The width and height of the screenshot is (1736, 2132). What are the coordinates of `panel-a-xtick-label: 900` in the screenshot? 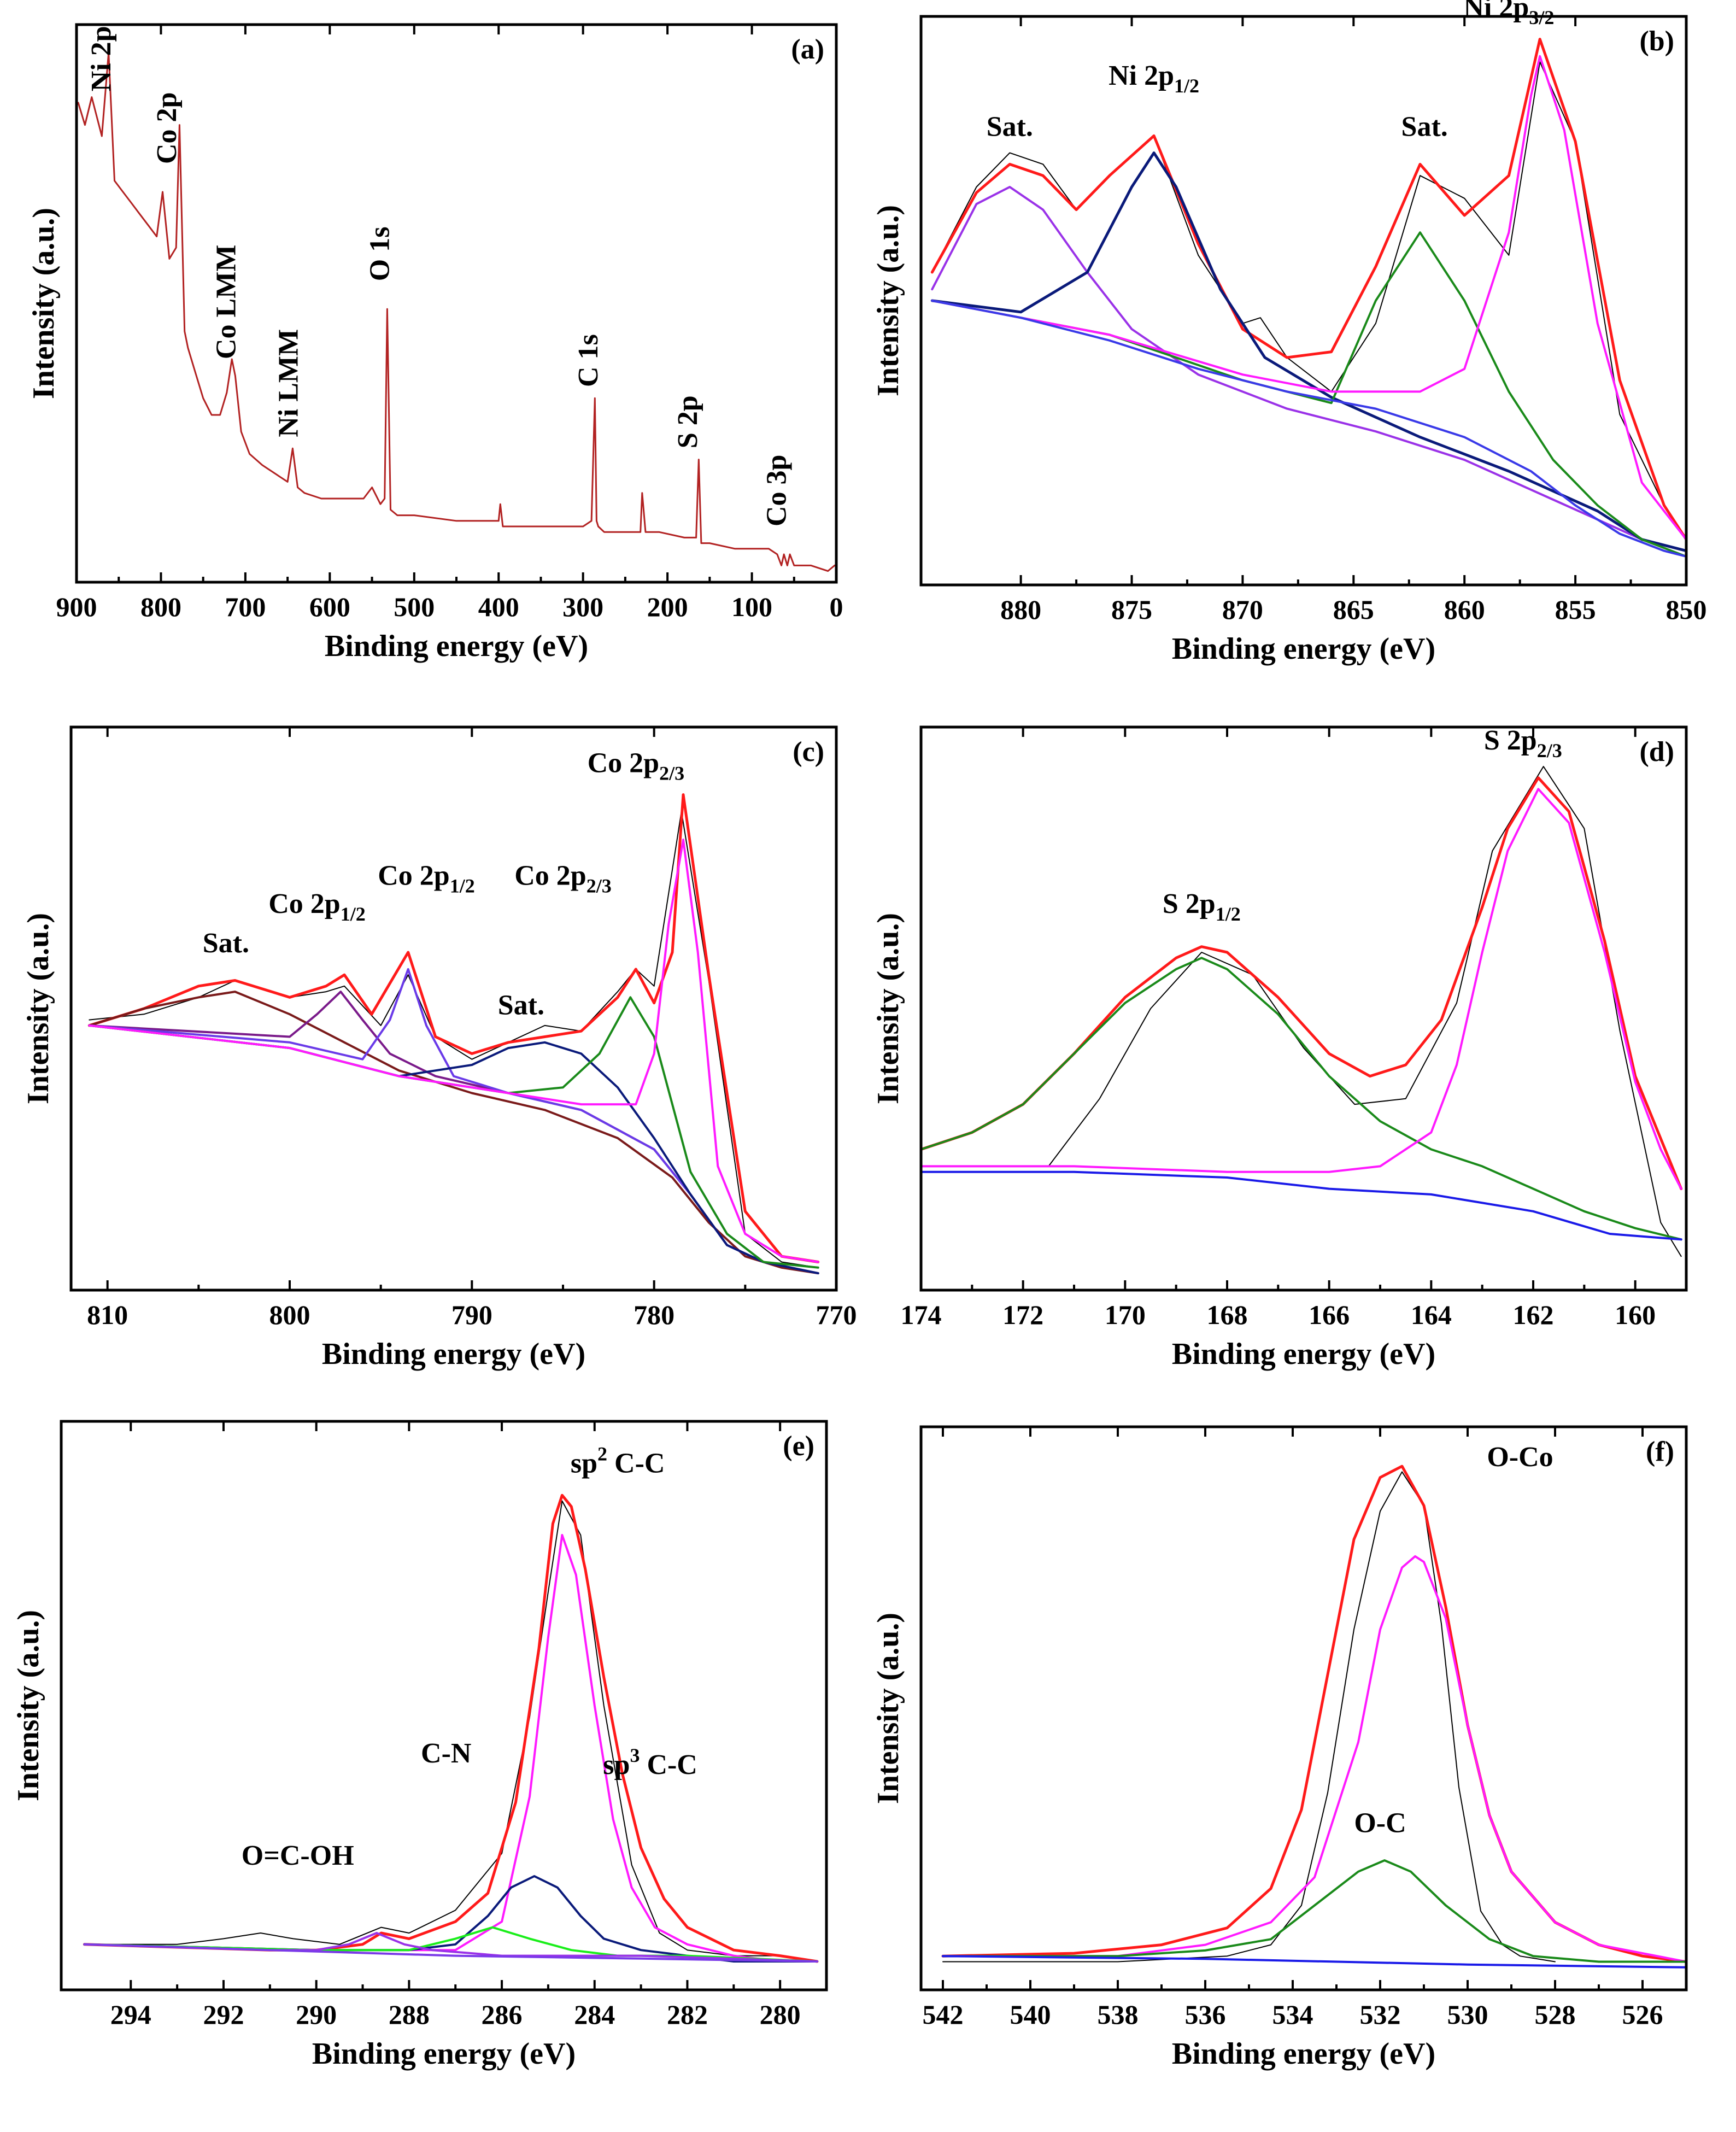 It's located at (76, 606).